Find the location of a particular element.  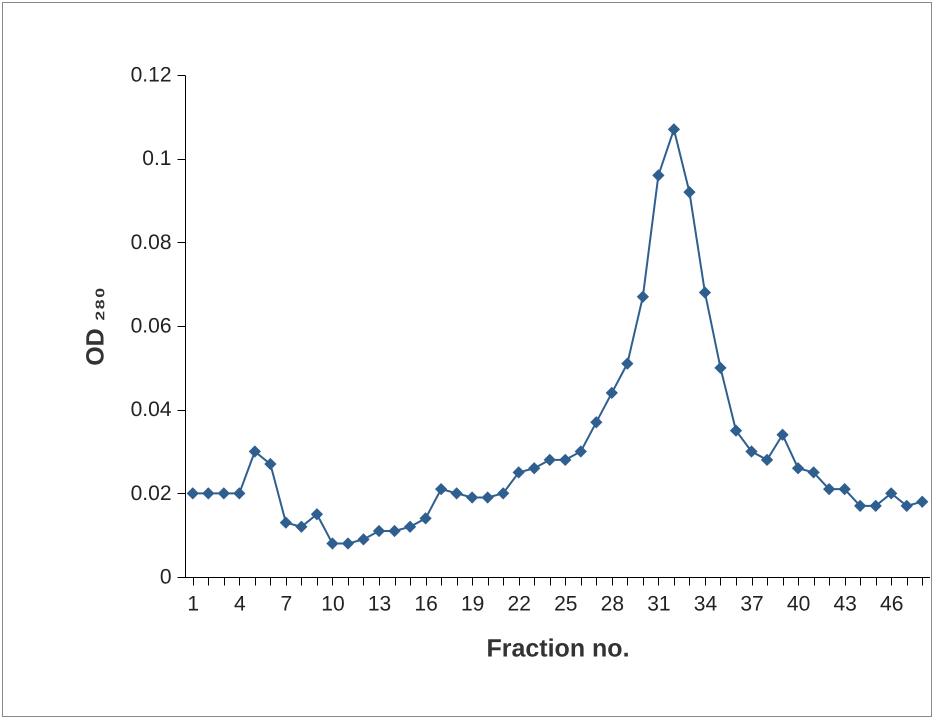

y-tick-label: 0.06 is located at coordinates (151, 326).